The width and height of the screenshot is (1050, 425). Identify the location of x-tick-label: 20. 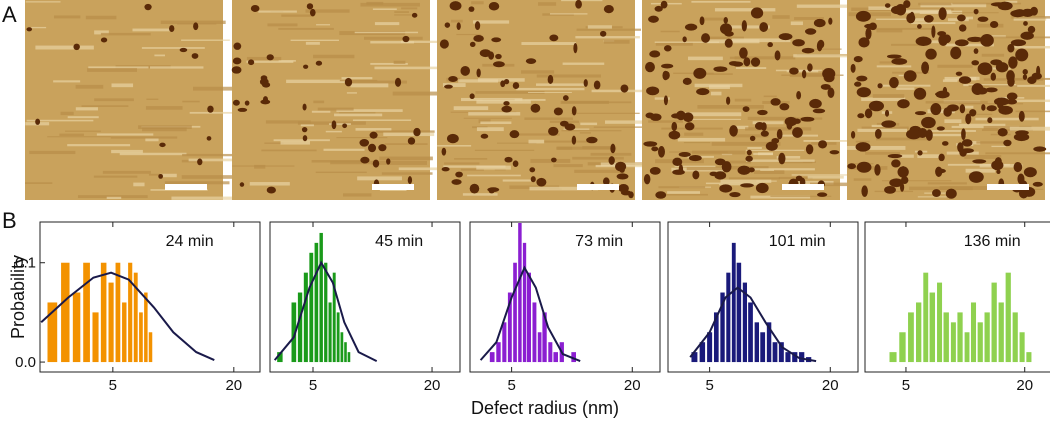
(632, 385).